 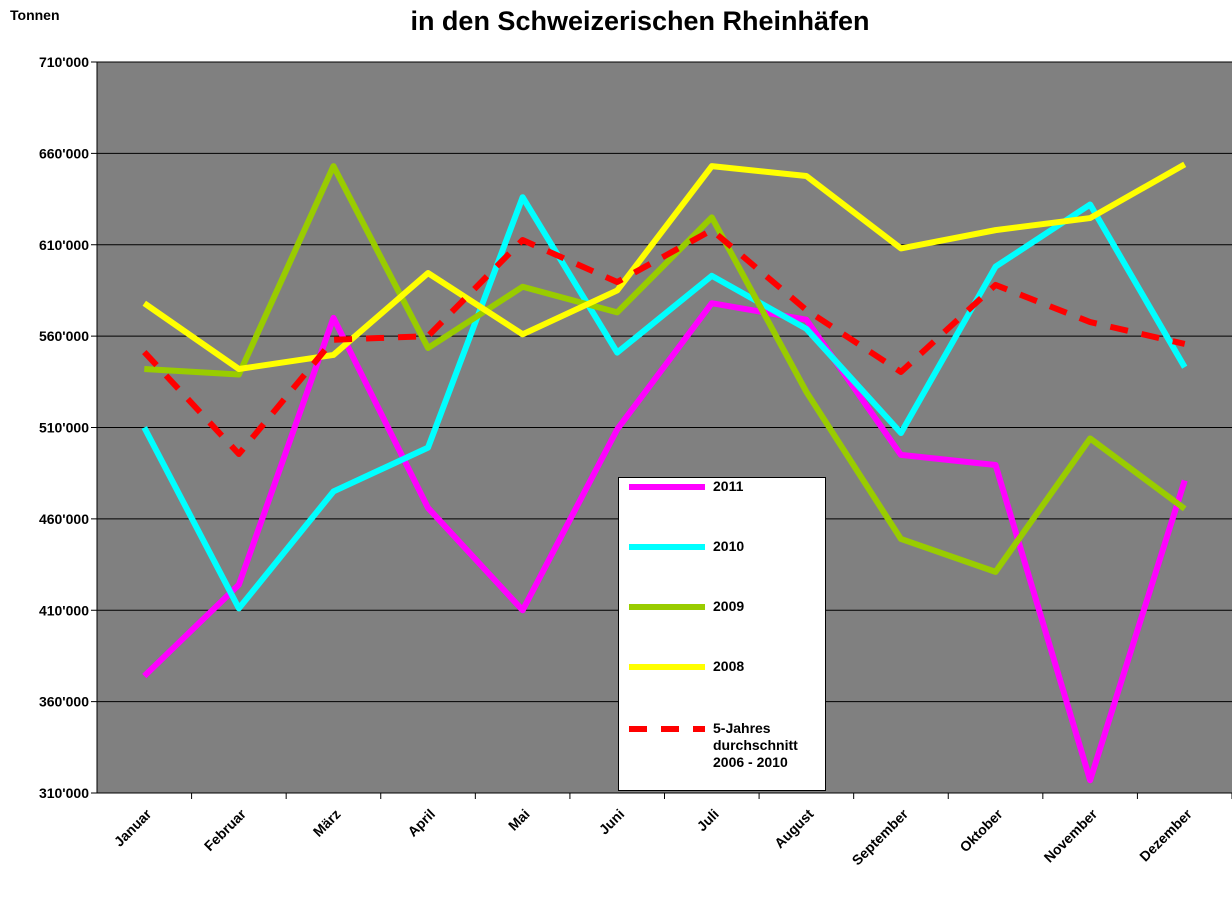 What do you see at coordinates (64, 702) in the screenshot?
I see `y-tick-label: 360'000` at bounding box center [64, 702].